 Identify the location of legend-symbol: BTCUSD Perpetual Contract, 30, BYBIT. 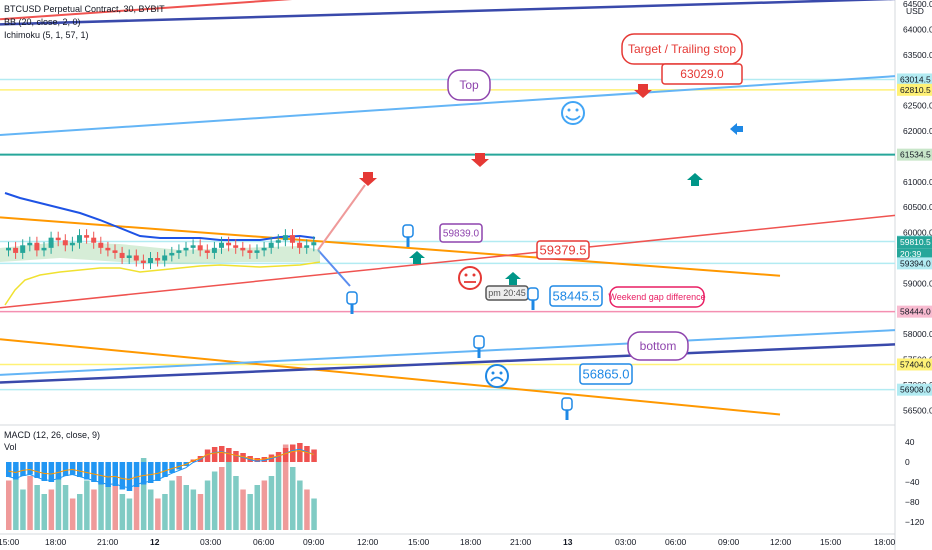
(84, 9).